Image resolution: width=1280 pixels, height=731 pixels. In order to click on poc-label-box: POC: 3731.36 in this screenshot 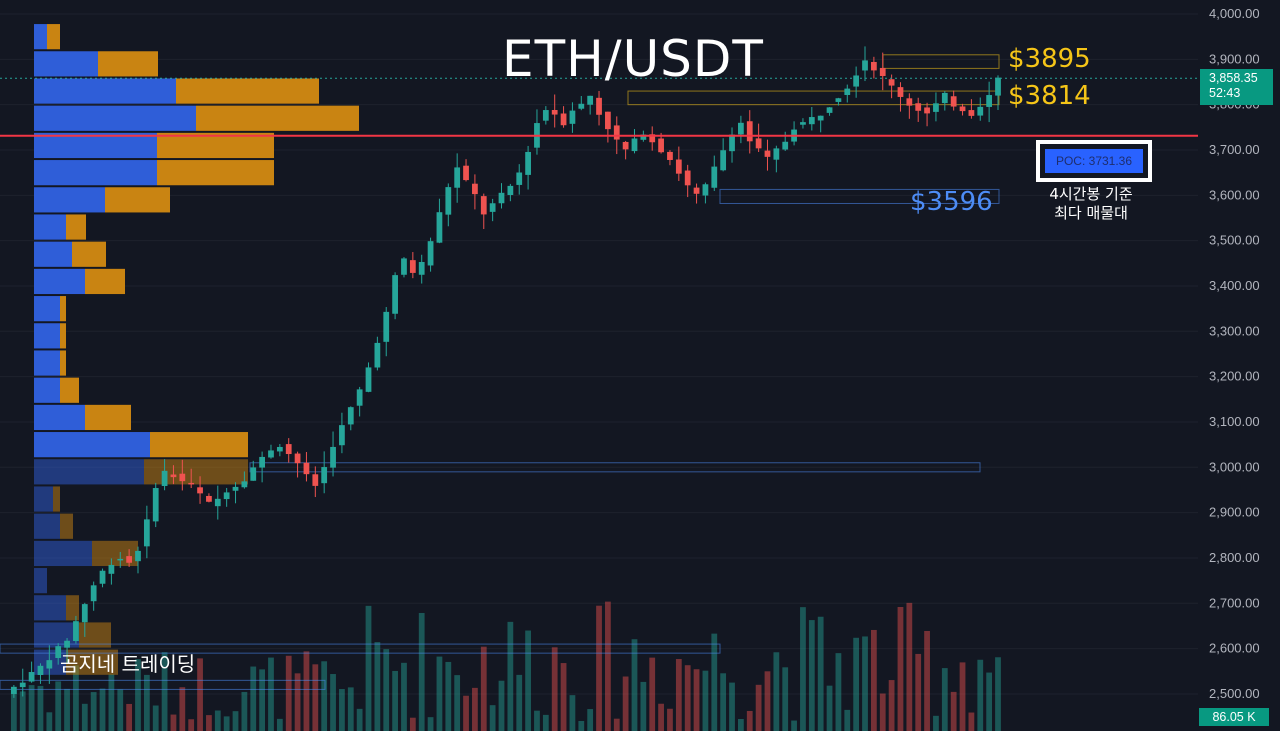, I will do `click(1094, 161)`.